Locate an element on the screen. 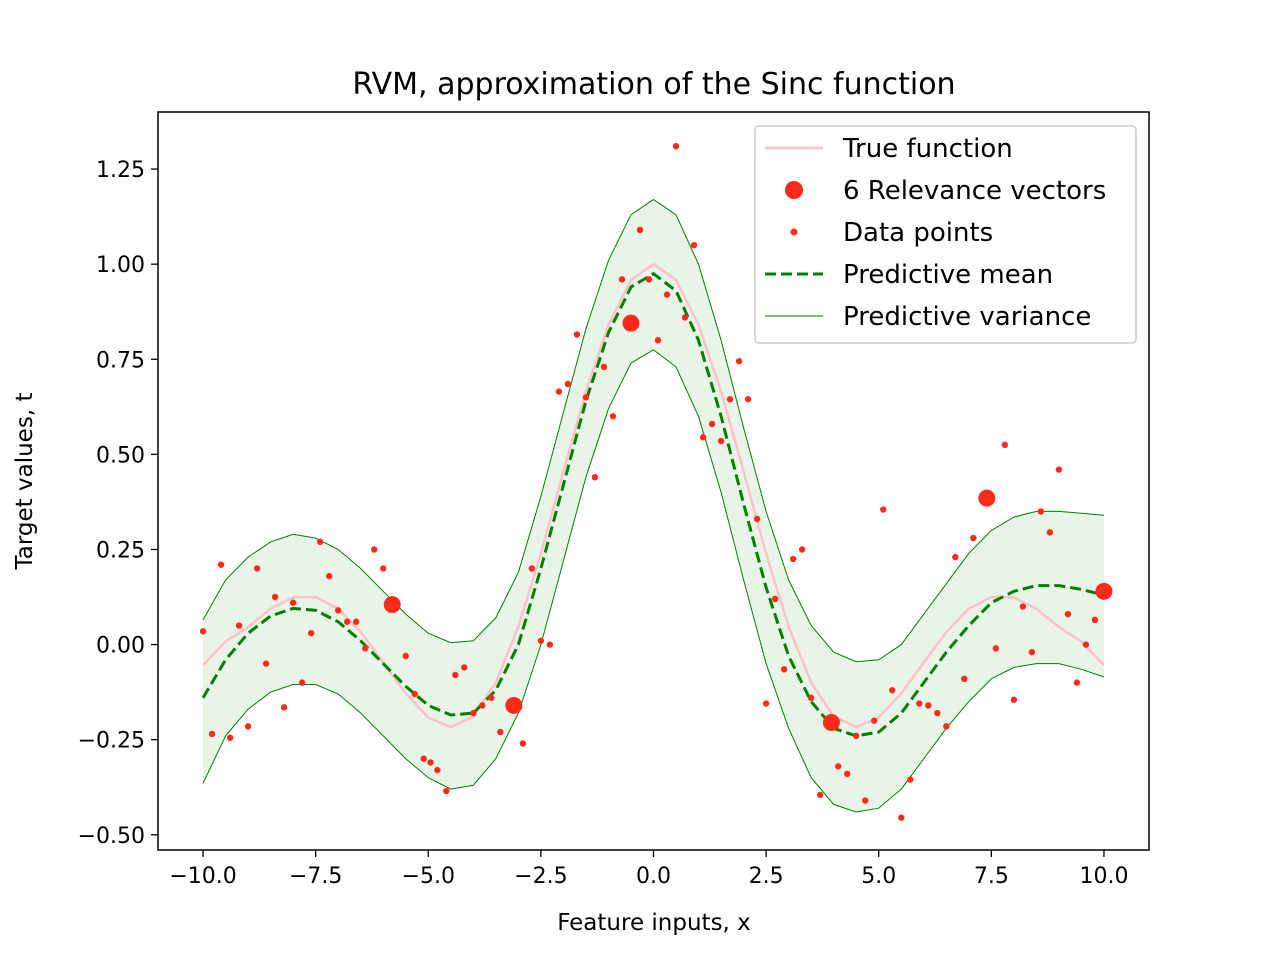 This screenshot has width=1272, height=954. x-axis-label: Feature inputs, x is located at coordinates (654, 923).